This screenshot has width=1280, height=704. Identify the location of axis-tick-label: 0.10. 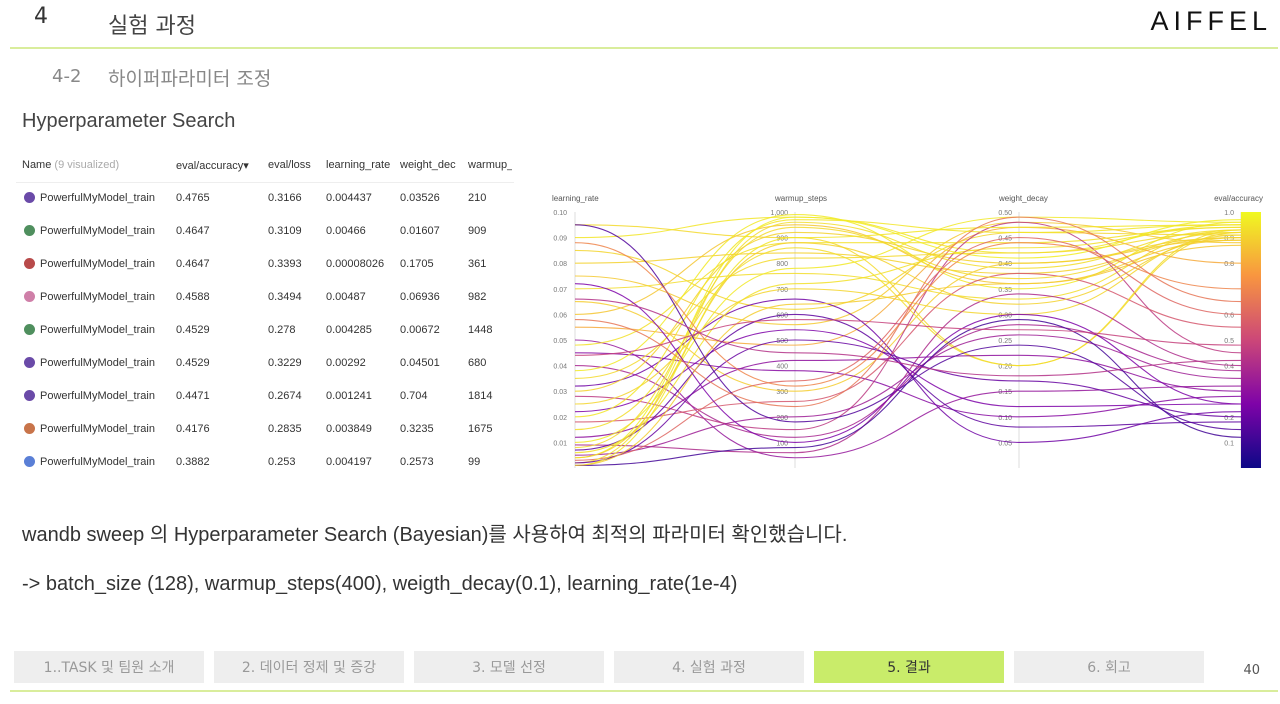
(560, 213).